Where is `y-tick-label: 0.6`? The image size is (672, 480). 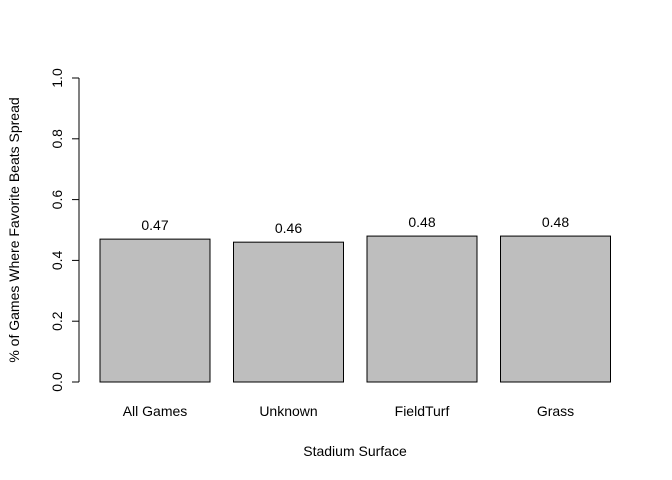 y-tick-label: 0.6 is located at coordinates (57, 200).